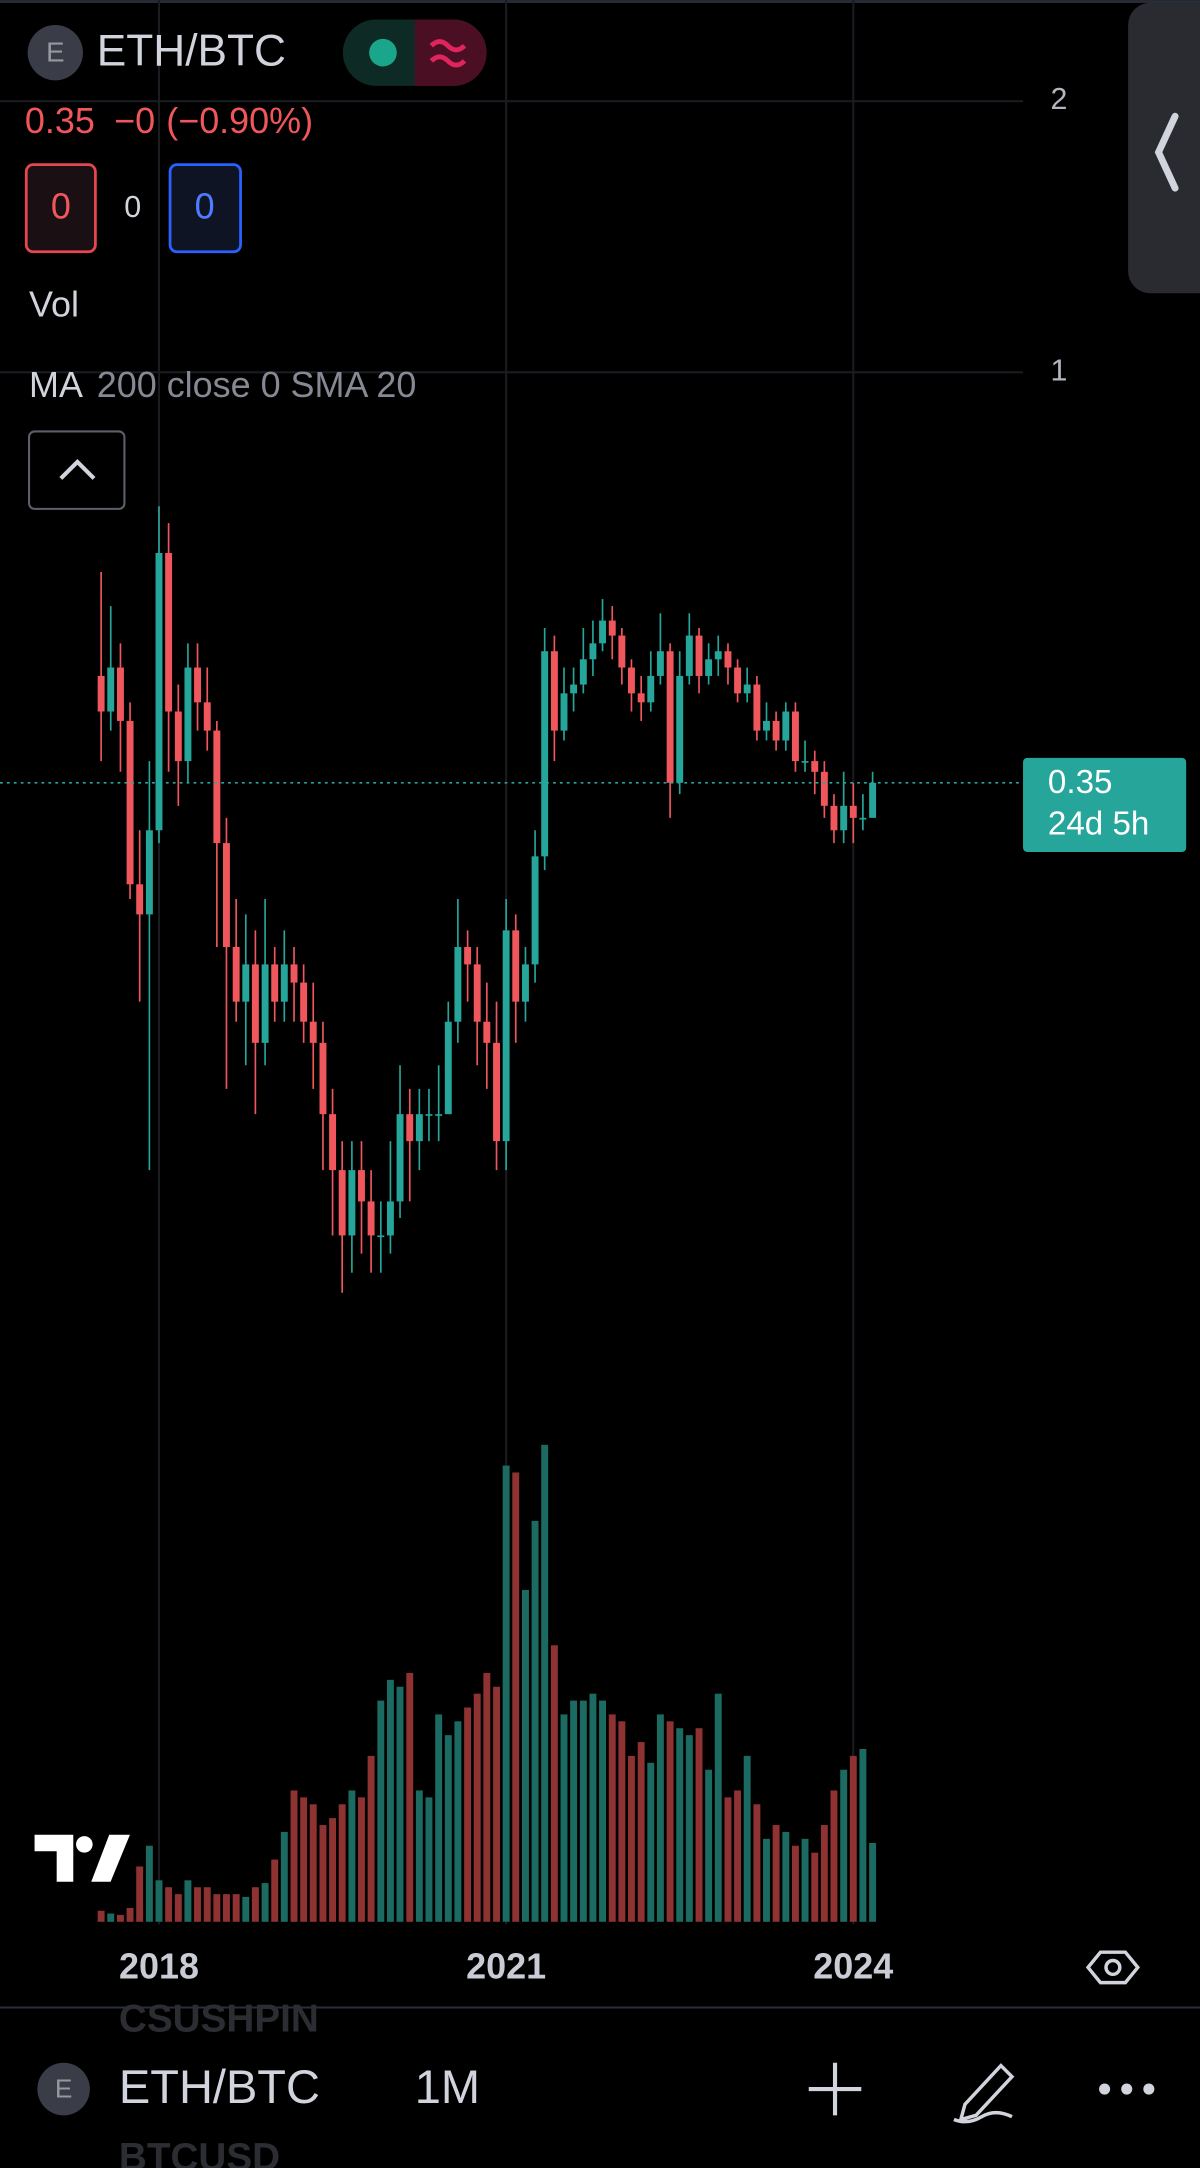  I want to click on settings-icon, so click(1113, 1967).